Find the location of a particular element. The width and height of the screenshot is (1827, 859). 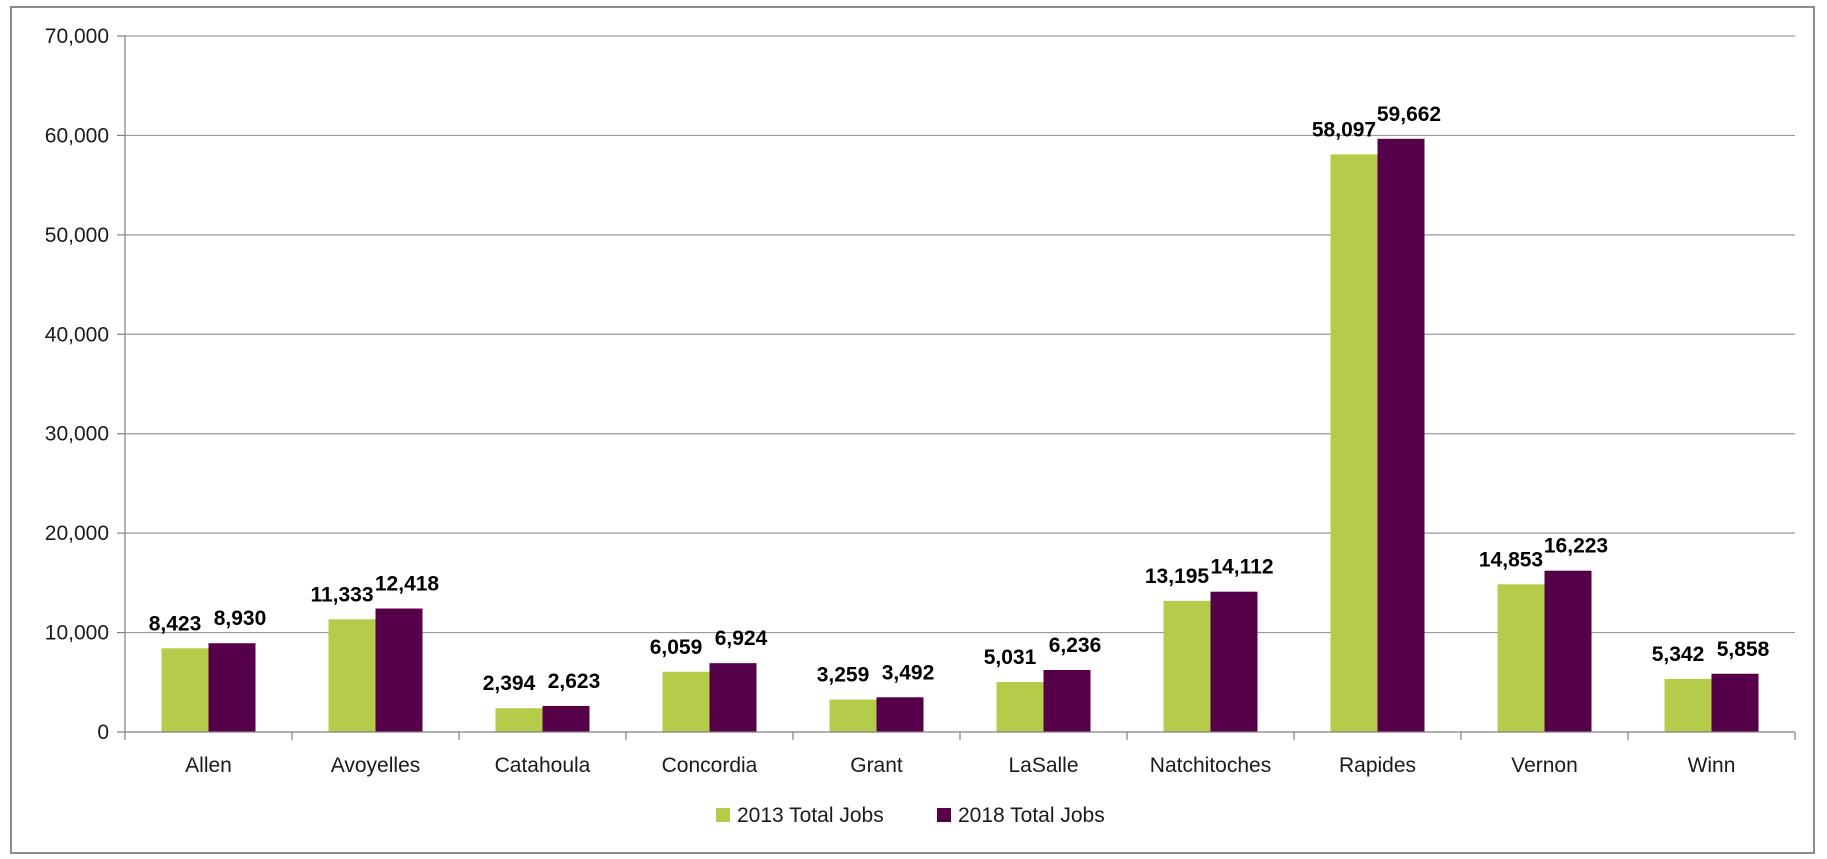

legend-label-2013: 2013 Total Jobs is located at coordinates (810, 815).